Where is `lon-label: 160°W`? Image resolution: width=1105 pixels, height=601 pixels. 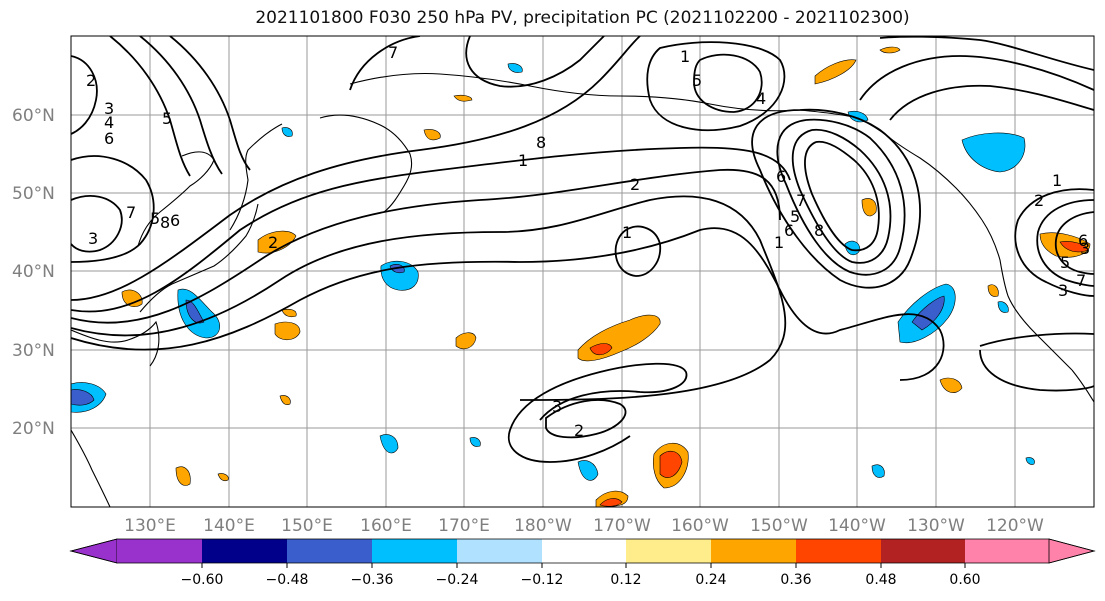
lon-label: 160°W is located at coordinates (700, 526).